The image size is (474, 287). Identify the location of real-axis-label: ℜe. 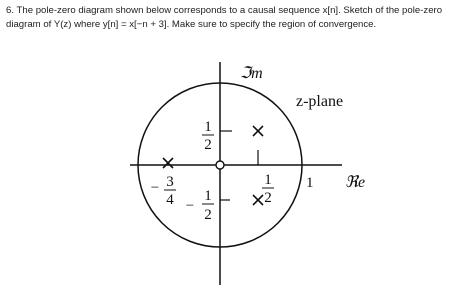
(355, 182).